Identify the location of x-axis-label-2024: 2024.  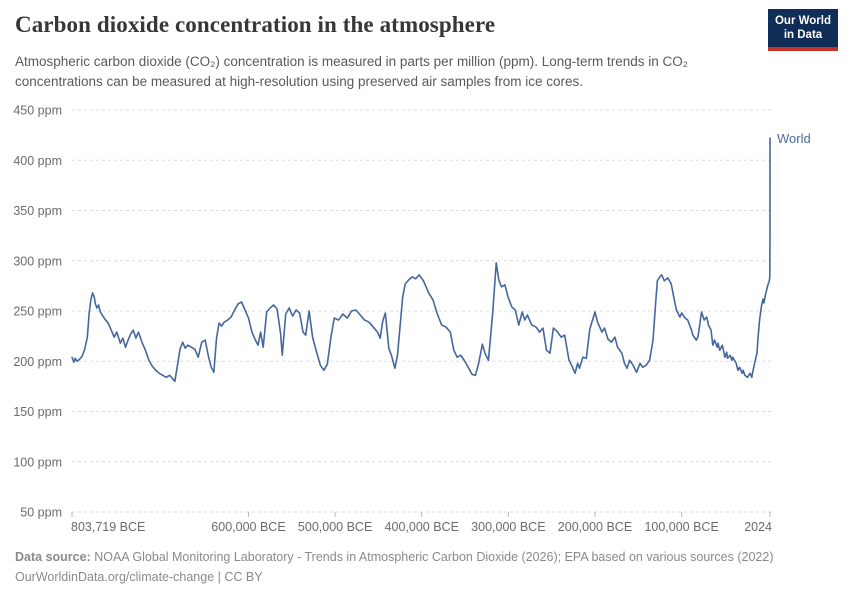
(758, 527).